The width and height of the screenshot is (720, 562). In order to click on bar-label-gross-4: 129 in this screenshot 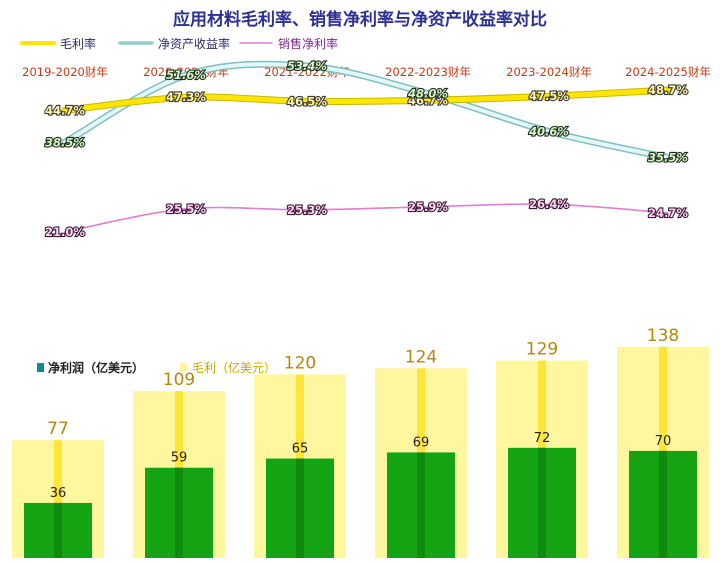, I will do `click(542, 350)`.